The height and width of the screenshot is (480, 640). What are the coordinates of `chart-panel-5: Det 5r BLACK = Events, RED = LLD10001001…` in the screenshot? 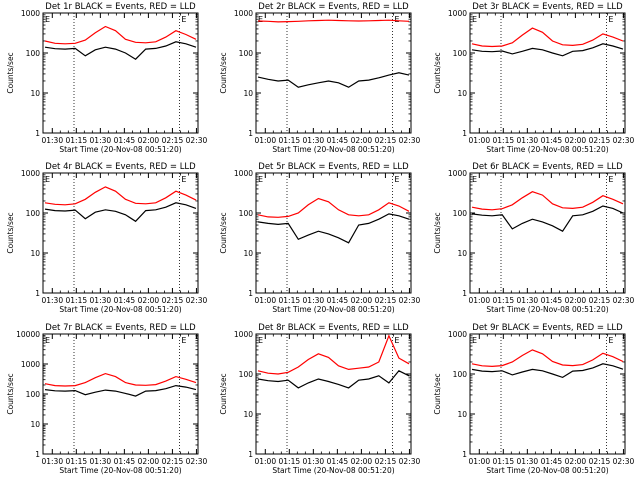 It's located at (319, 238).